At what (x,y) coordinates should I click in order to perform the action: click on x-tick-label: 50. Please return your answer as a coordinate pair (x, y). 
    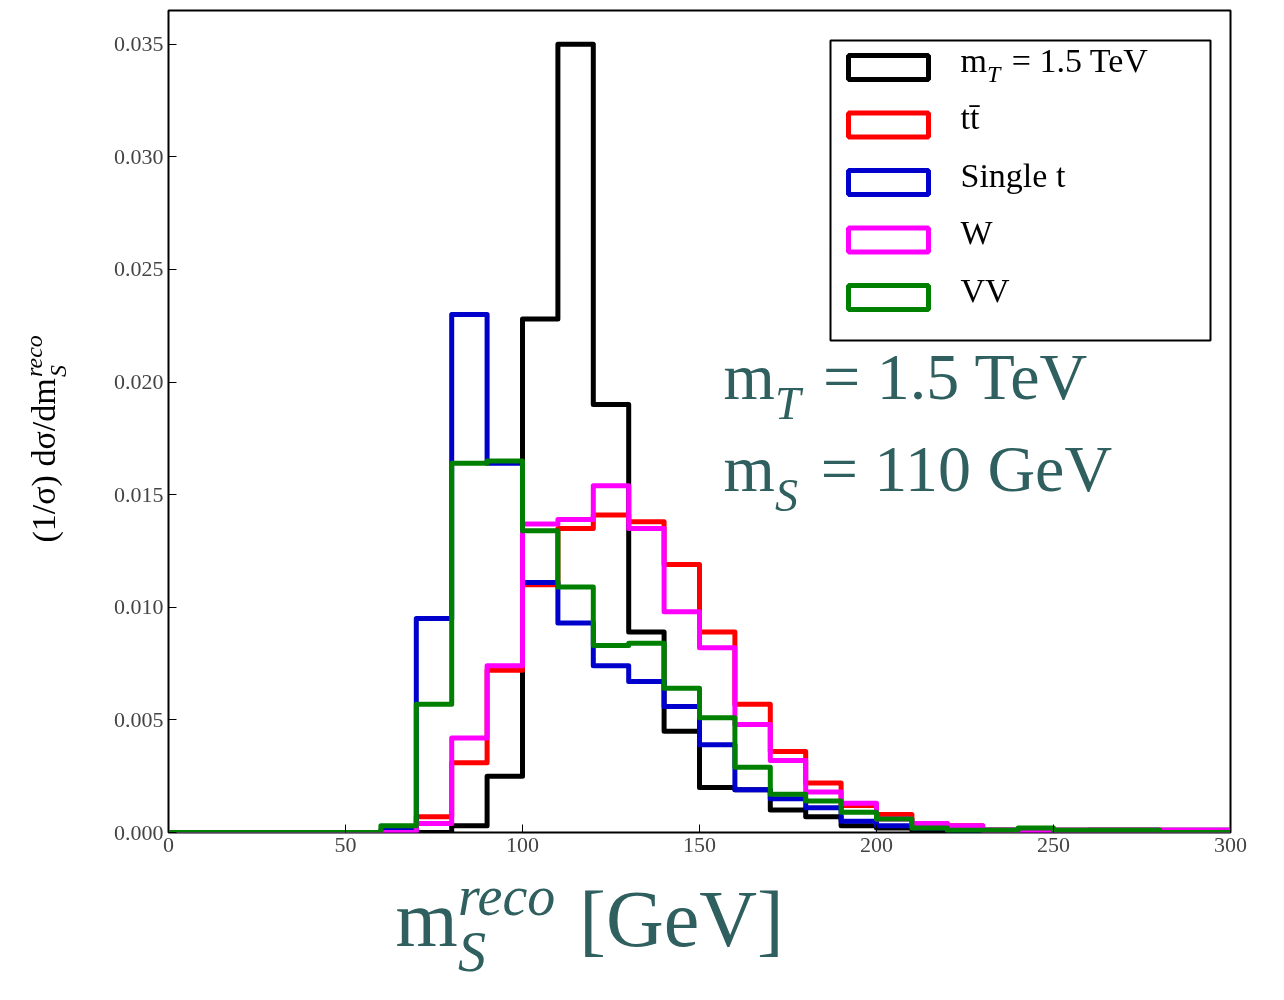
    Looking at the image, I should click on (345, 844).